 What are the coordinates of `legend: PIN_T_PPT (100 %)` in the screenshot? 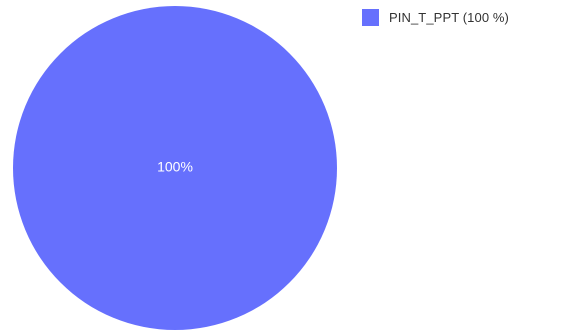 It's located at (435, 17).